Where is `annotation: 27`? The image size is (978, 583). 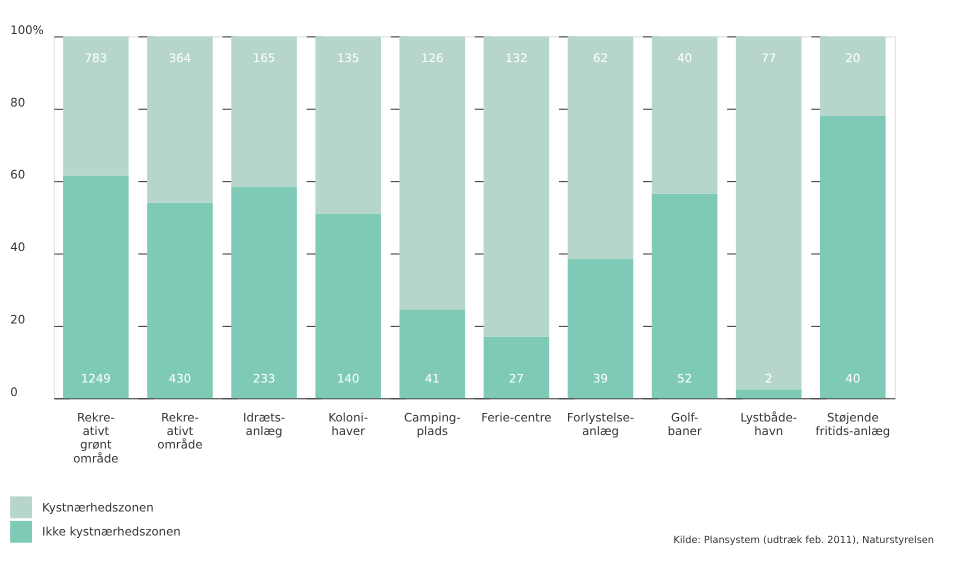
annotation: 27 is located at coordinates (516, 379).